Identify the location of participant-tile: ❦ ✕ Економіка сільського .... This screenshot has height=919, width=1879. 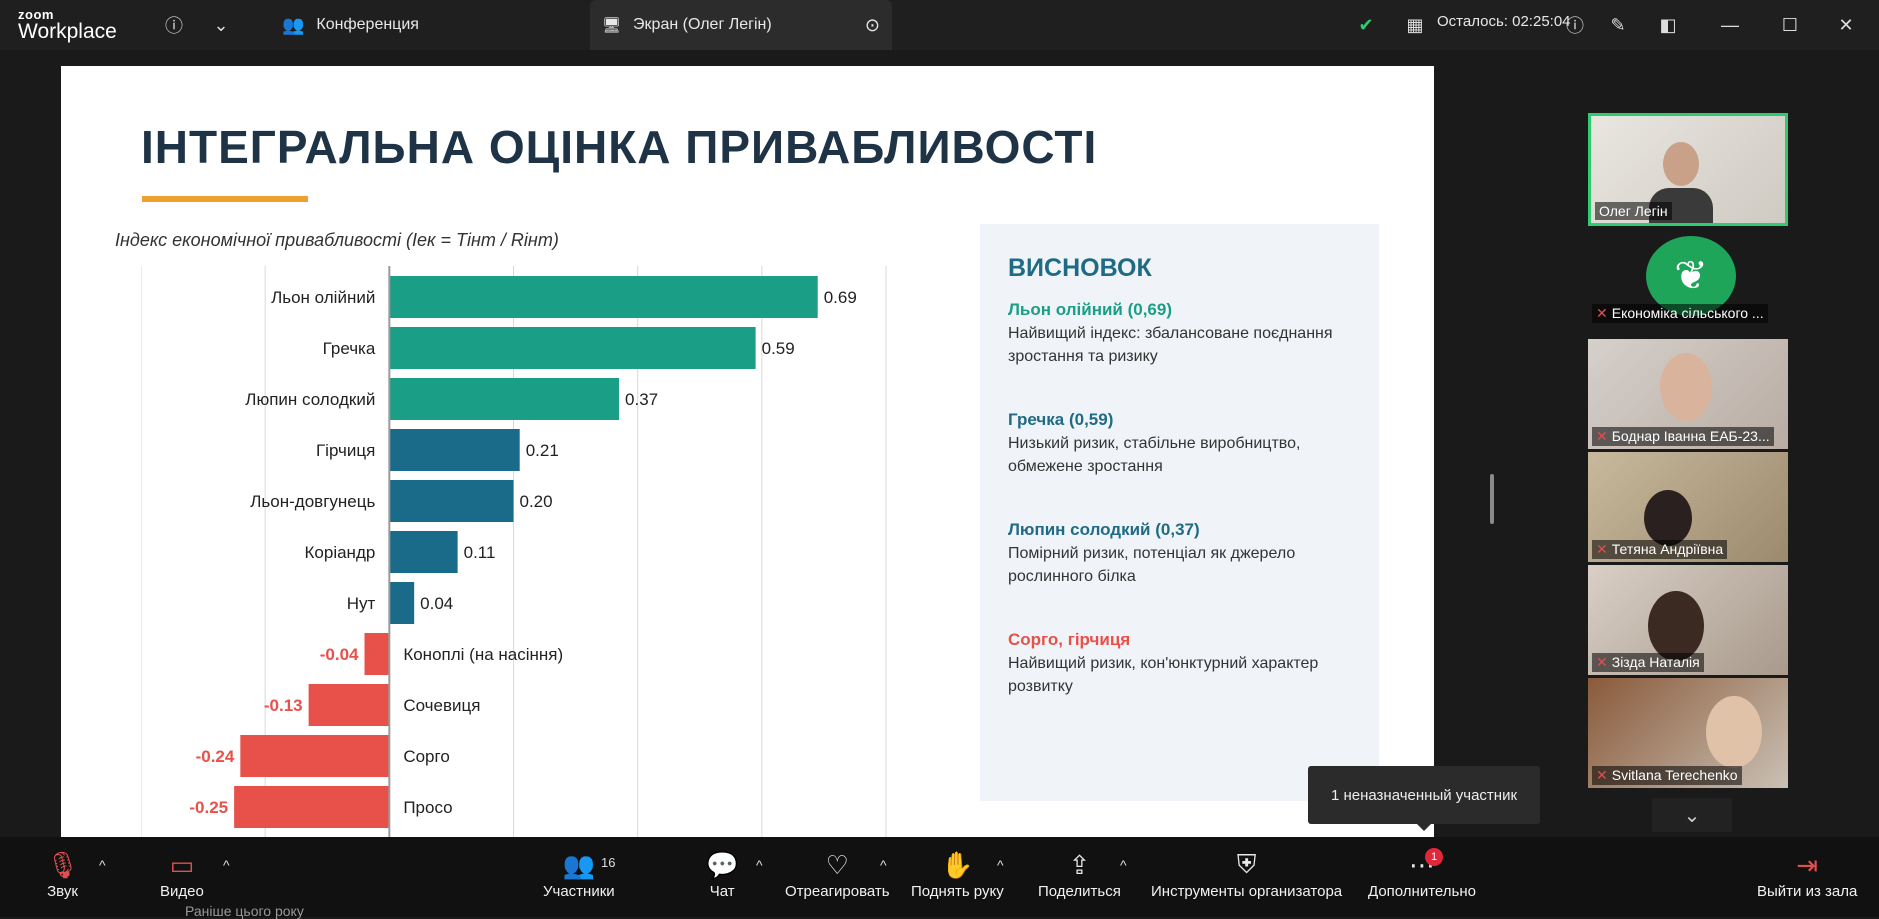
(1688, 281).